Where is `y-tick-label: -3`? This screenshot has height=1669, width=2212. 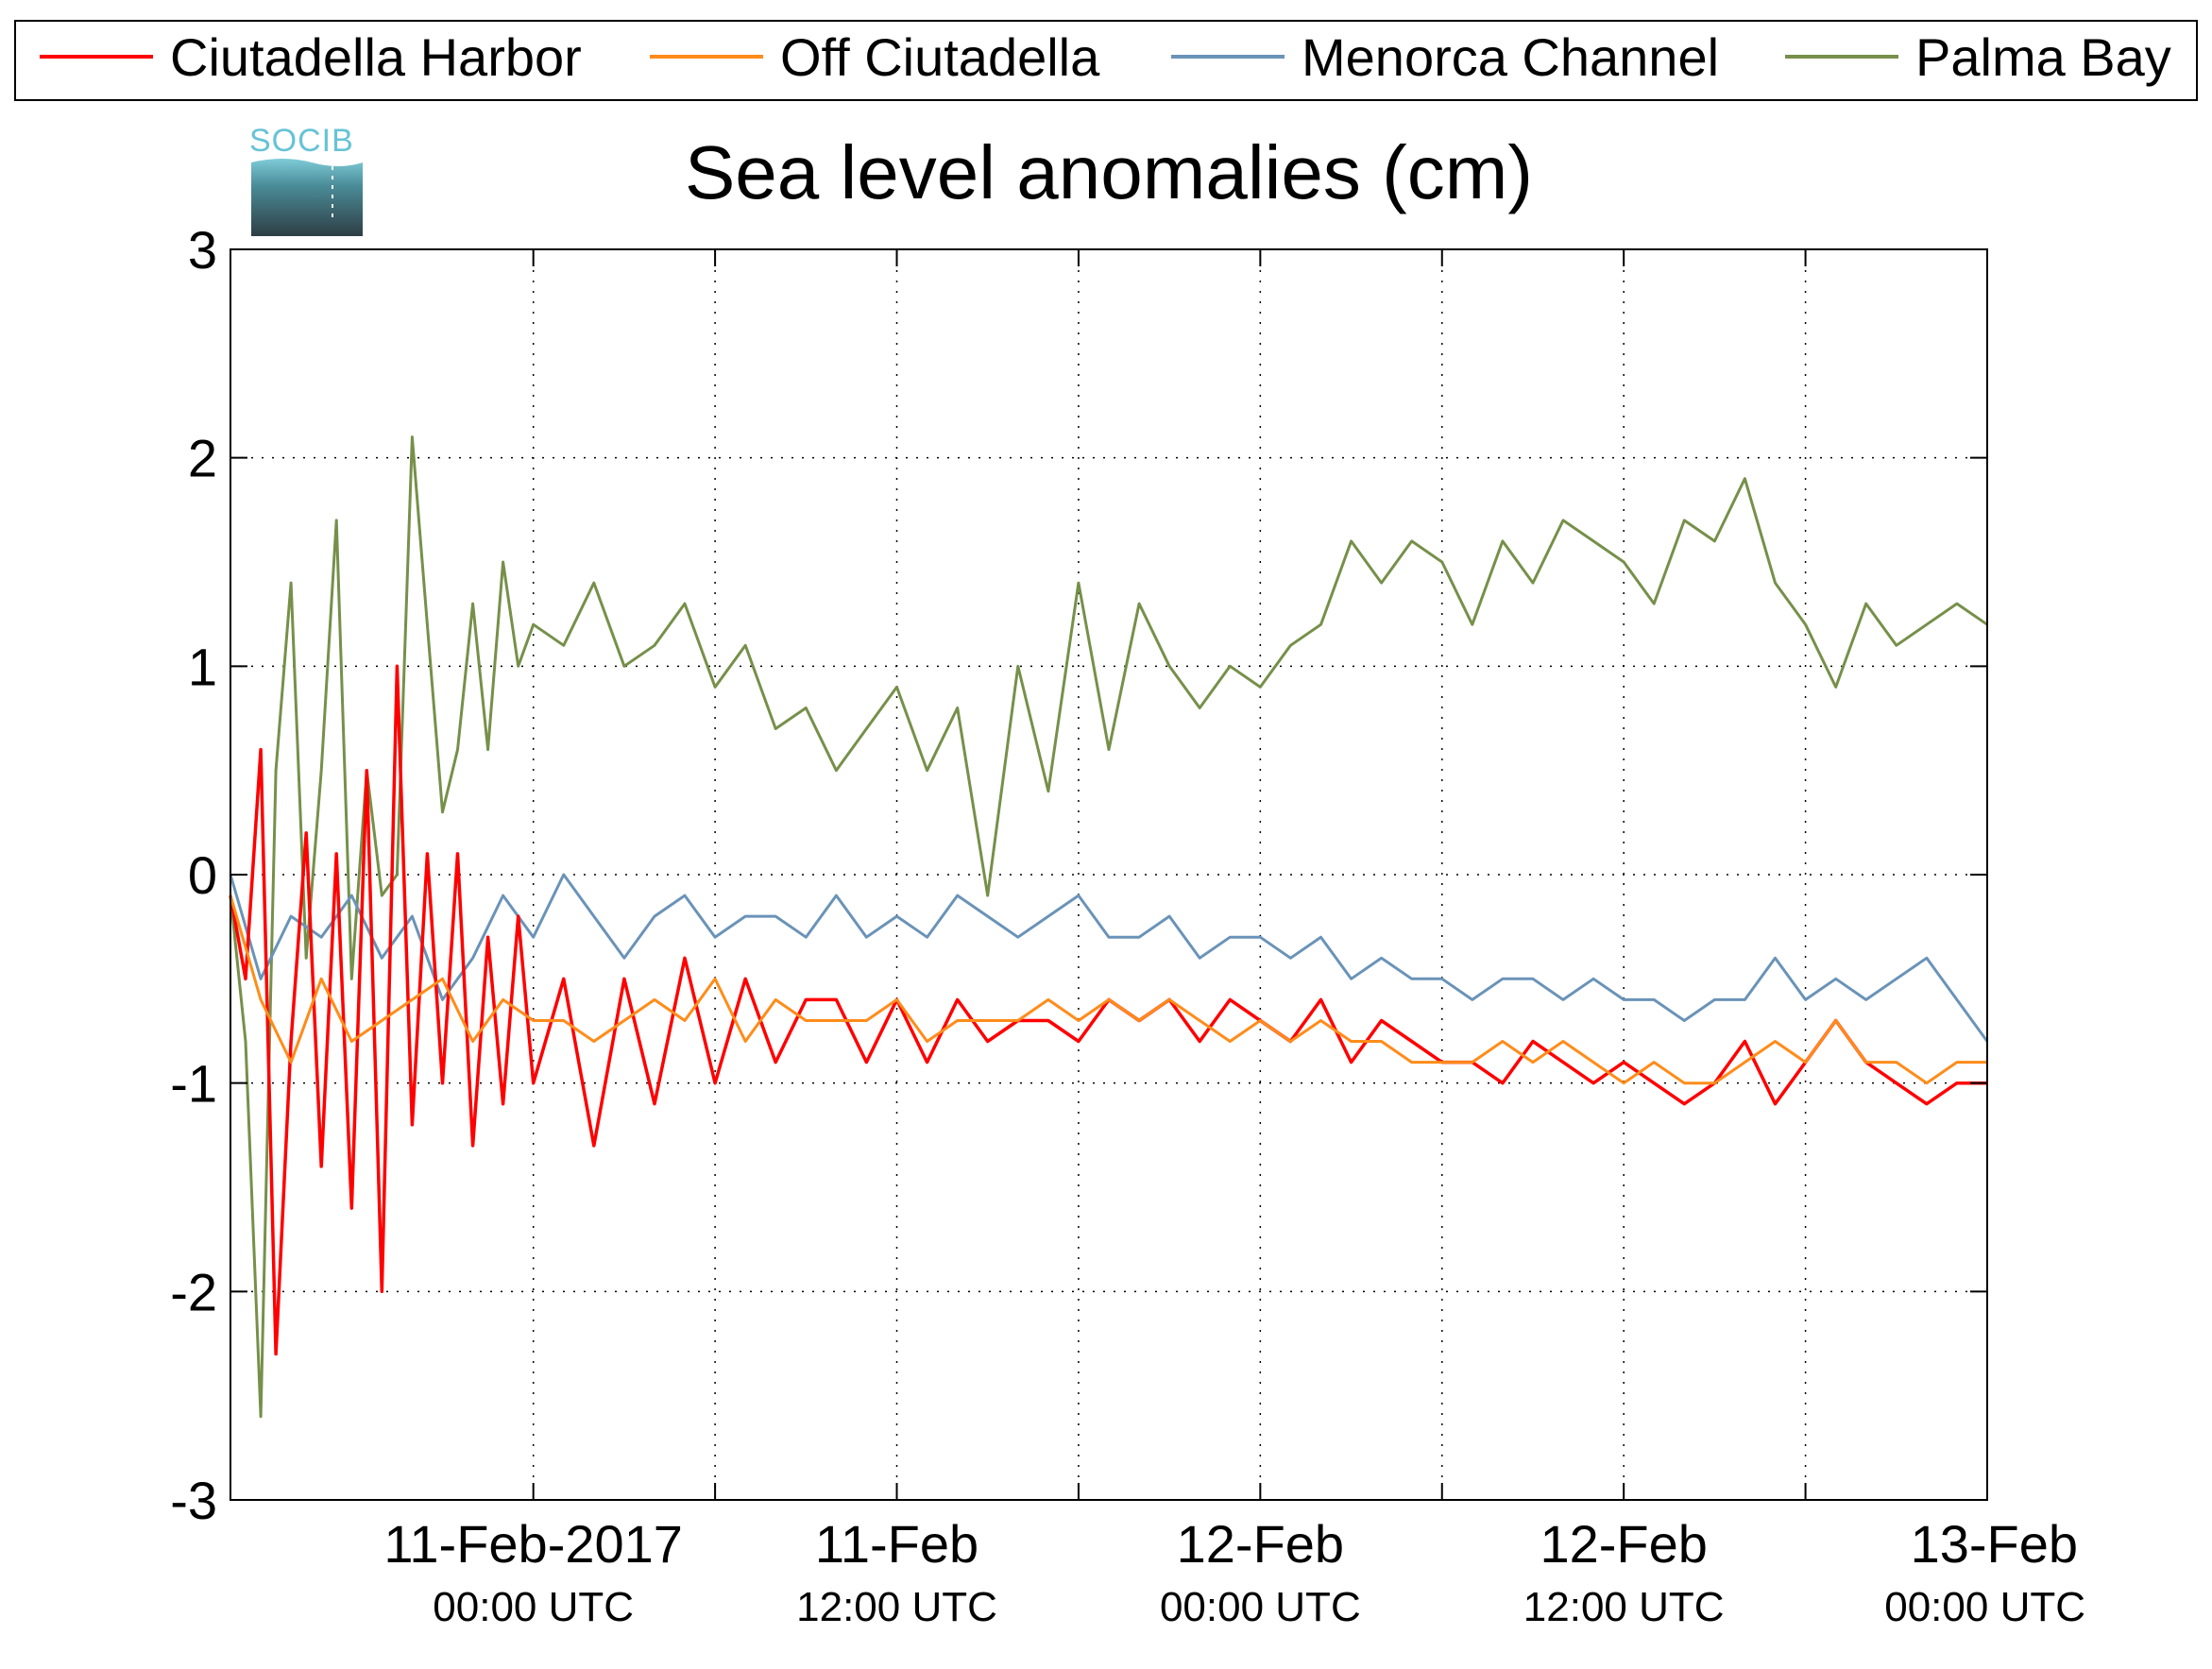 y-tick-label: -3 is located at coordinates (193, 1501).